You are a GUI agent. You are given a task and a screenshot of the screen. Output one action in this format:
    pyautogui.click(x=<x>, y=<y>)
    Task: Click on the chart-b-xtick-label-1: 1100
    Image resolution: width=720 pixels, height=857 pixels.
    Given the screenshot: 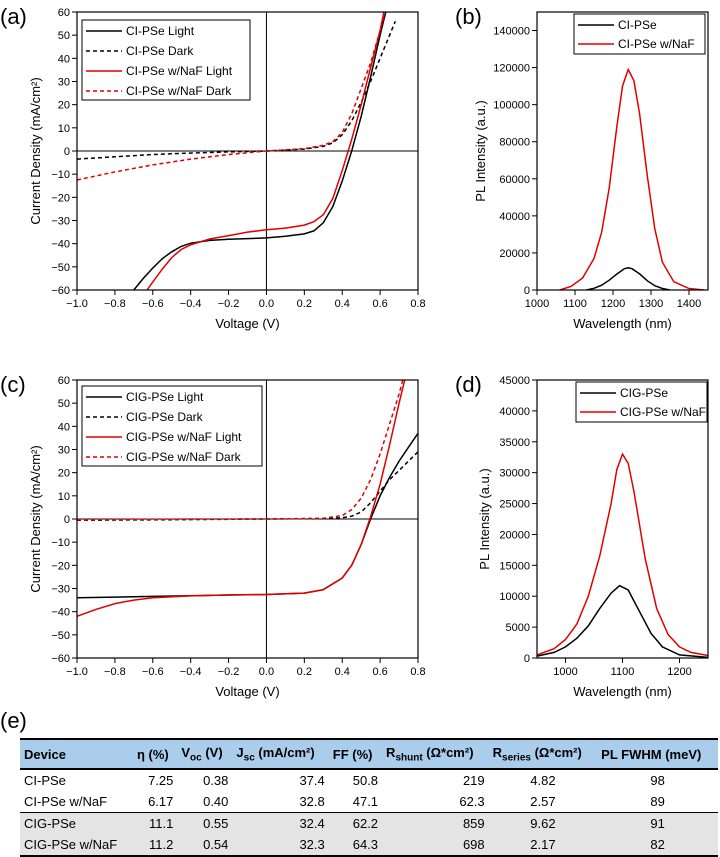 What is the action you would take?
    pyautogui.click(x=575, y=304)
    